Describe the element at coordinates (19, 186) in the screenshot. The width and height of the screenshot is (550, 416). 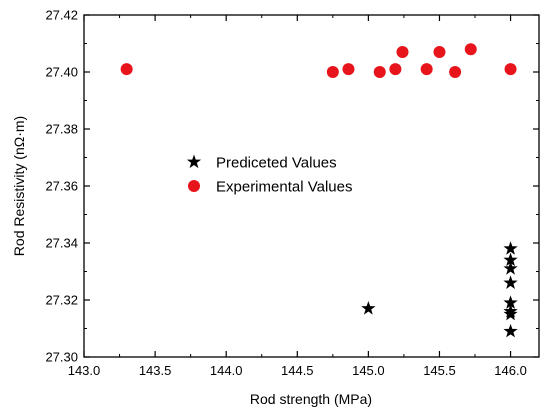
I see `y-axis-label: Rod Resistivity (nΩ·m)` at that location.